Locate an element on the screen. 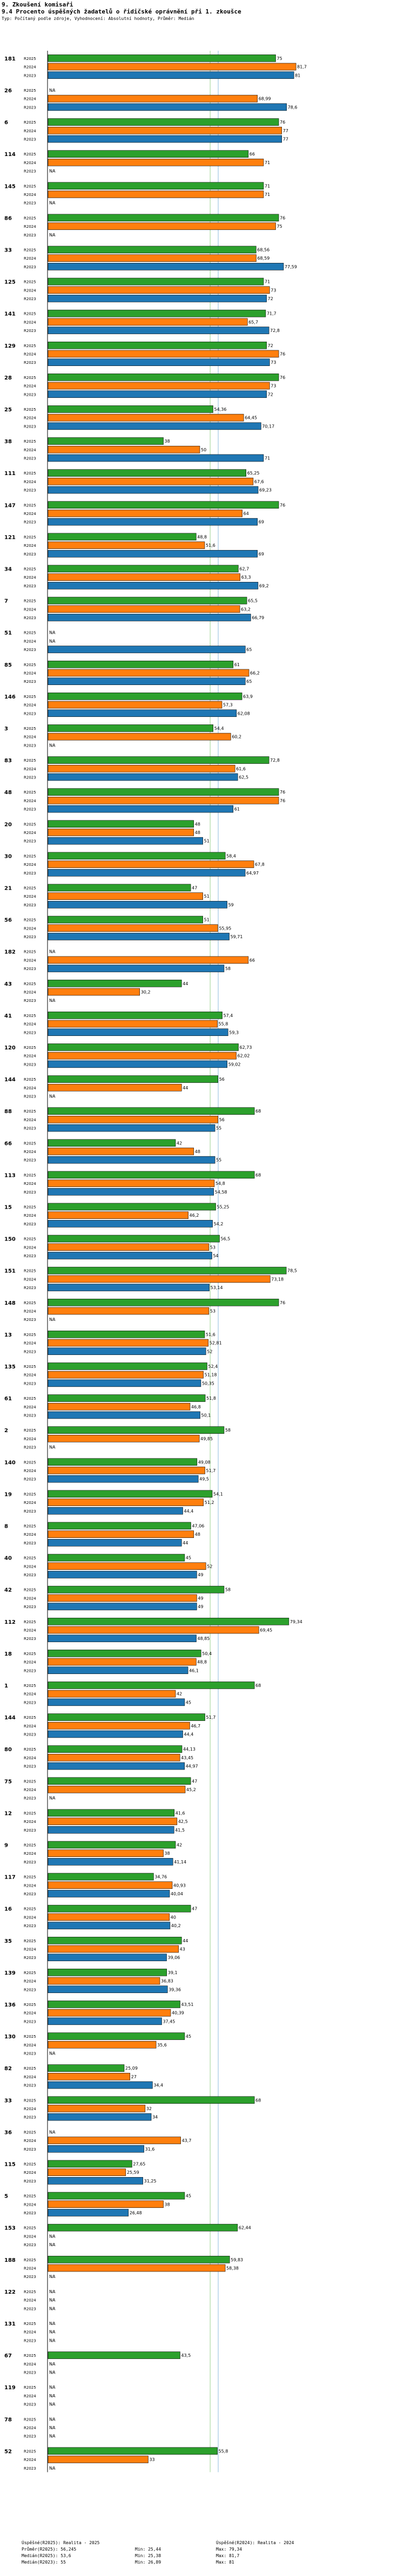 The width and height of the screenshot is (405, 2576). group-label: 182 is located at coordinates (10, 952).